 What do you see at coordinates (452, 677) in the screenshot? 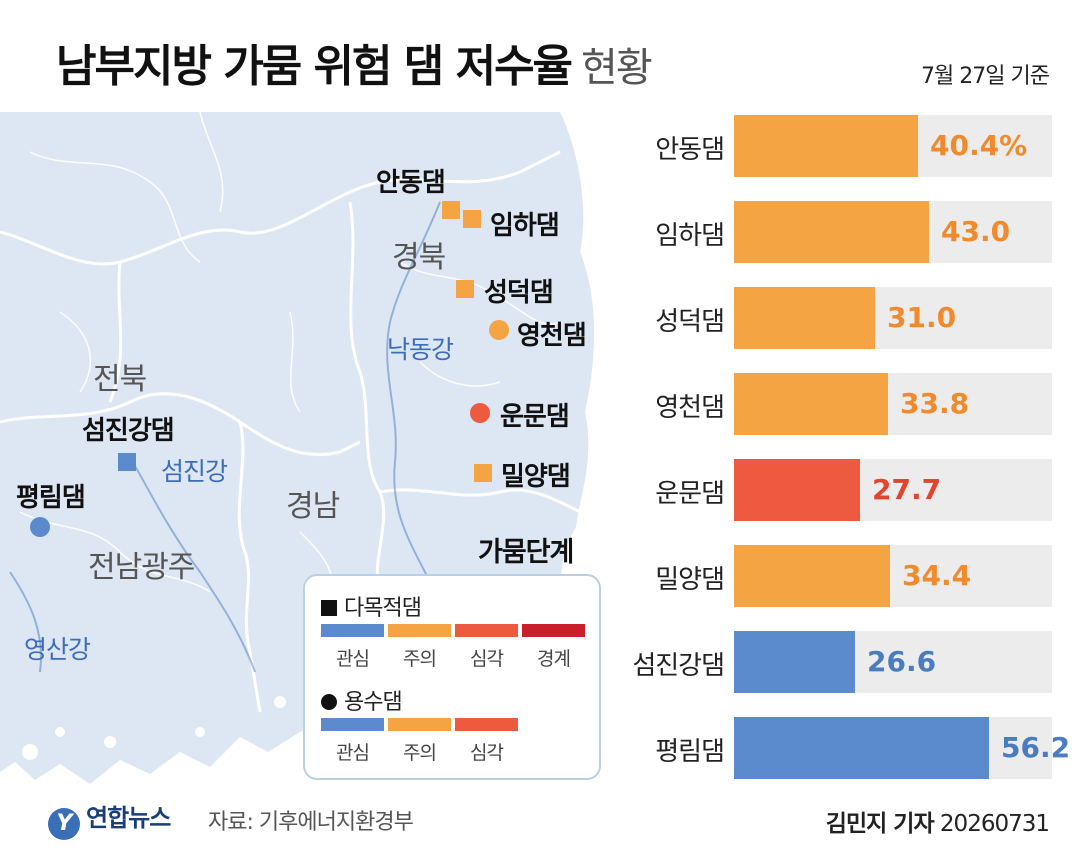
I see `legend-box: 다목적댐 관심 주의 심각 경계 용수댐 관심 주의 심각` at bounding box center [452, 677].